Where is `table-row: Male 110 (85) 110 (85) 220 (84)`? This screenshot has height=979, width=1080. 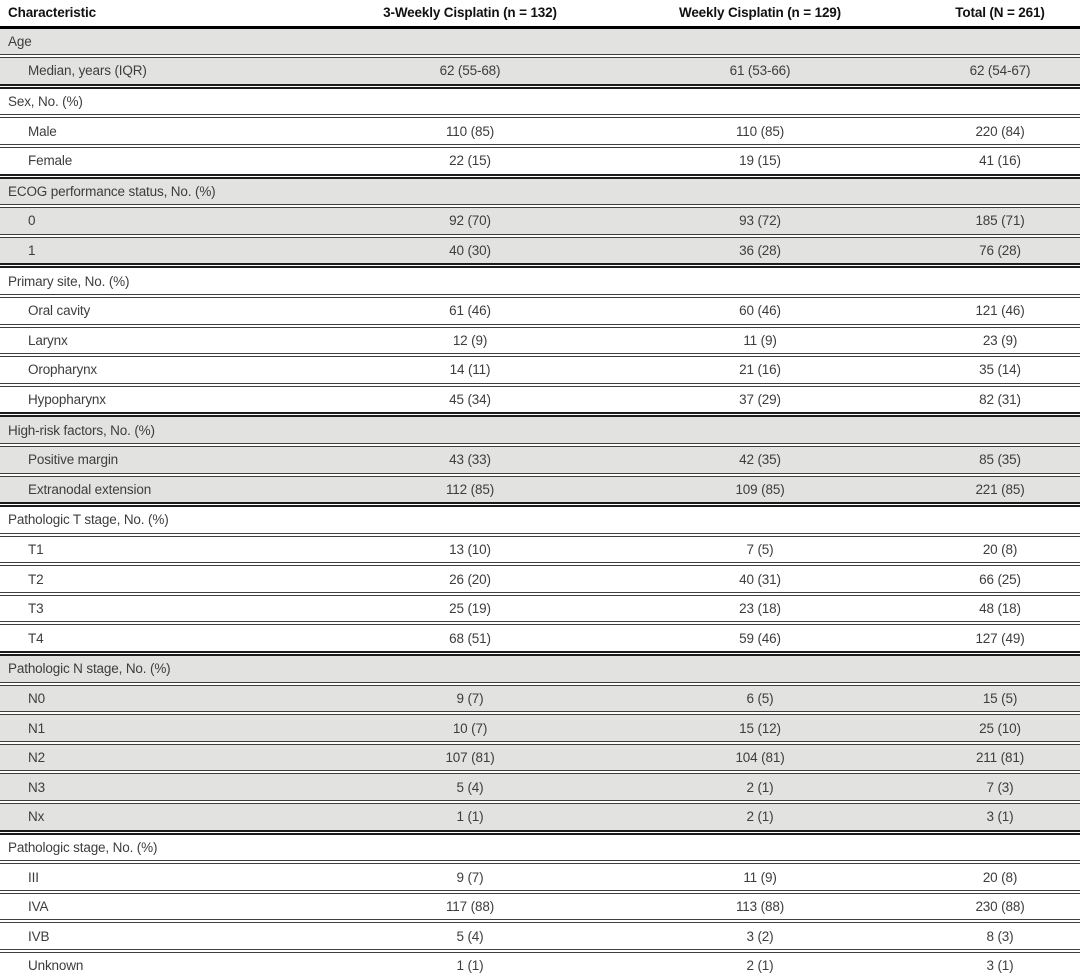
table-row: Male 110 (85) 110 (85) 220 (84) is located at coordinates (540, 130).